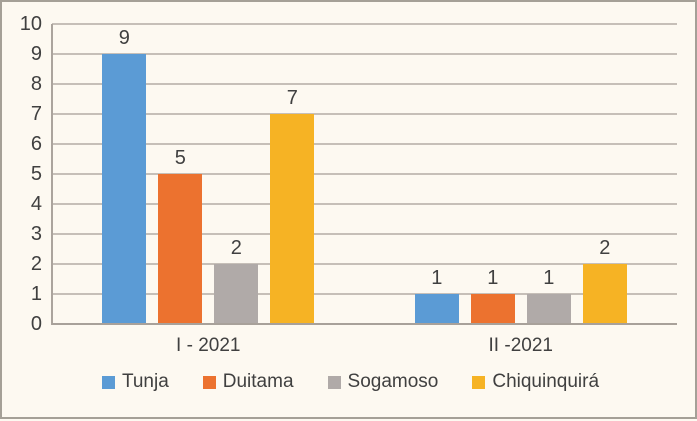 The image size is (697, 421). Describe the element at coordinates (108, 382) in the screenshot. I see `legend-swatch-tunja` at that location.